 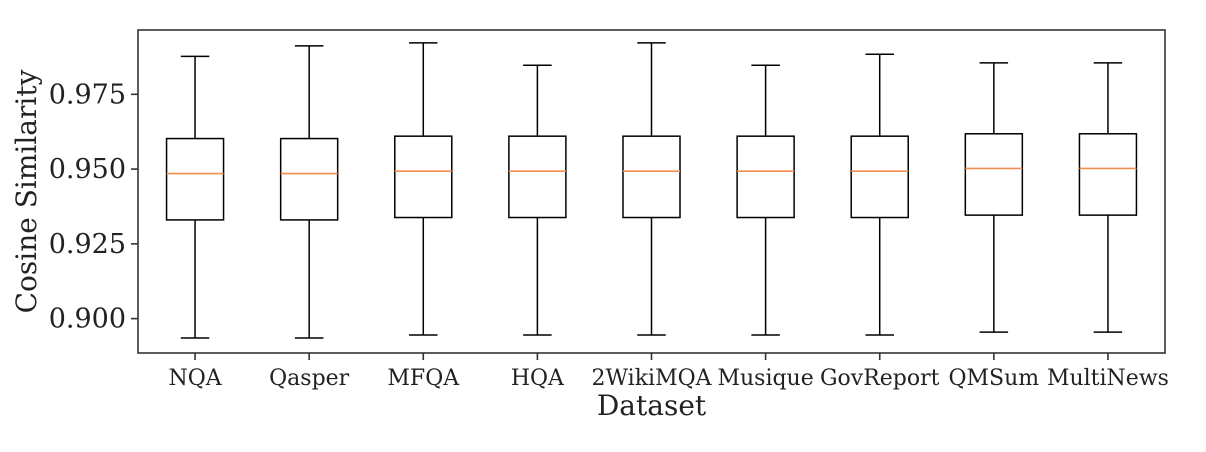 I want to click on box-group-2wikimqa, so click(x=651, y=189).